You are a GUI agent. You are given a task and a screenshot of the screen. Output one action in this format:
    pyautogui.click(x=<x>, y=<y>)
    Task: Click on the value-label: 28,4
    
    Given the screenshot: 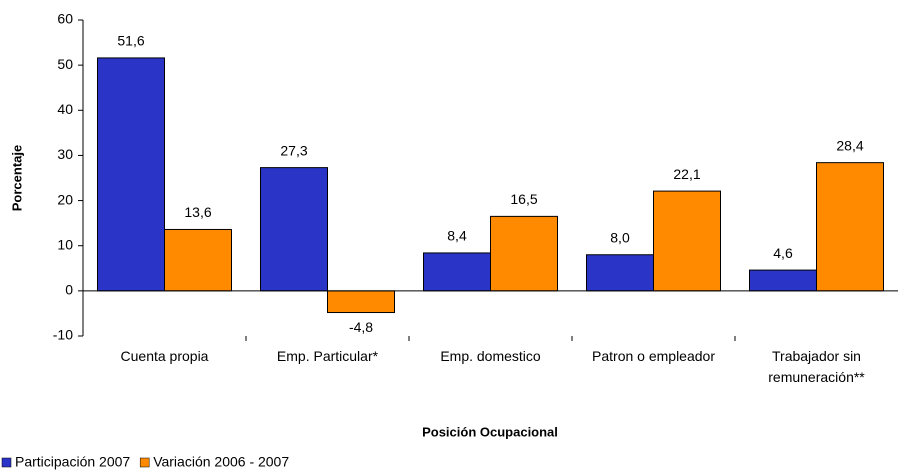 What is the action you would take?
    pyautogui.click(x=849, y=145)
    